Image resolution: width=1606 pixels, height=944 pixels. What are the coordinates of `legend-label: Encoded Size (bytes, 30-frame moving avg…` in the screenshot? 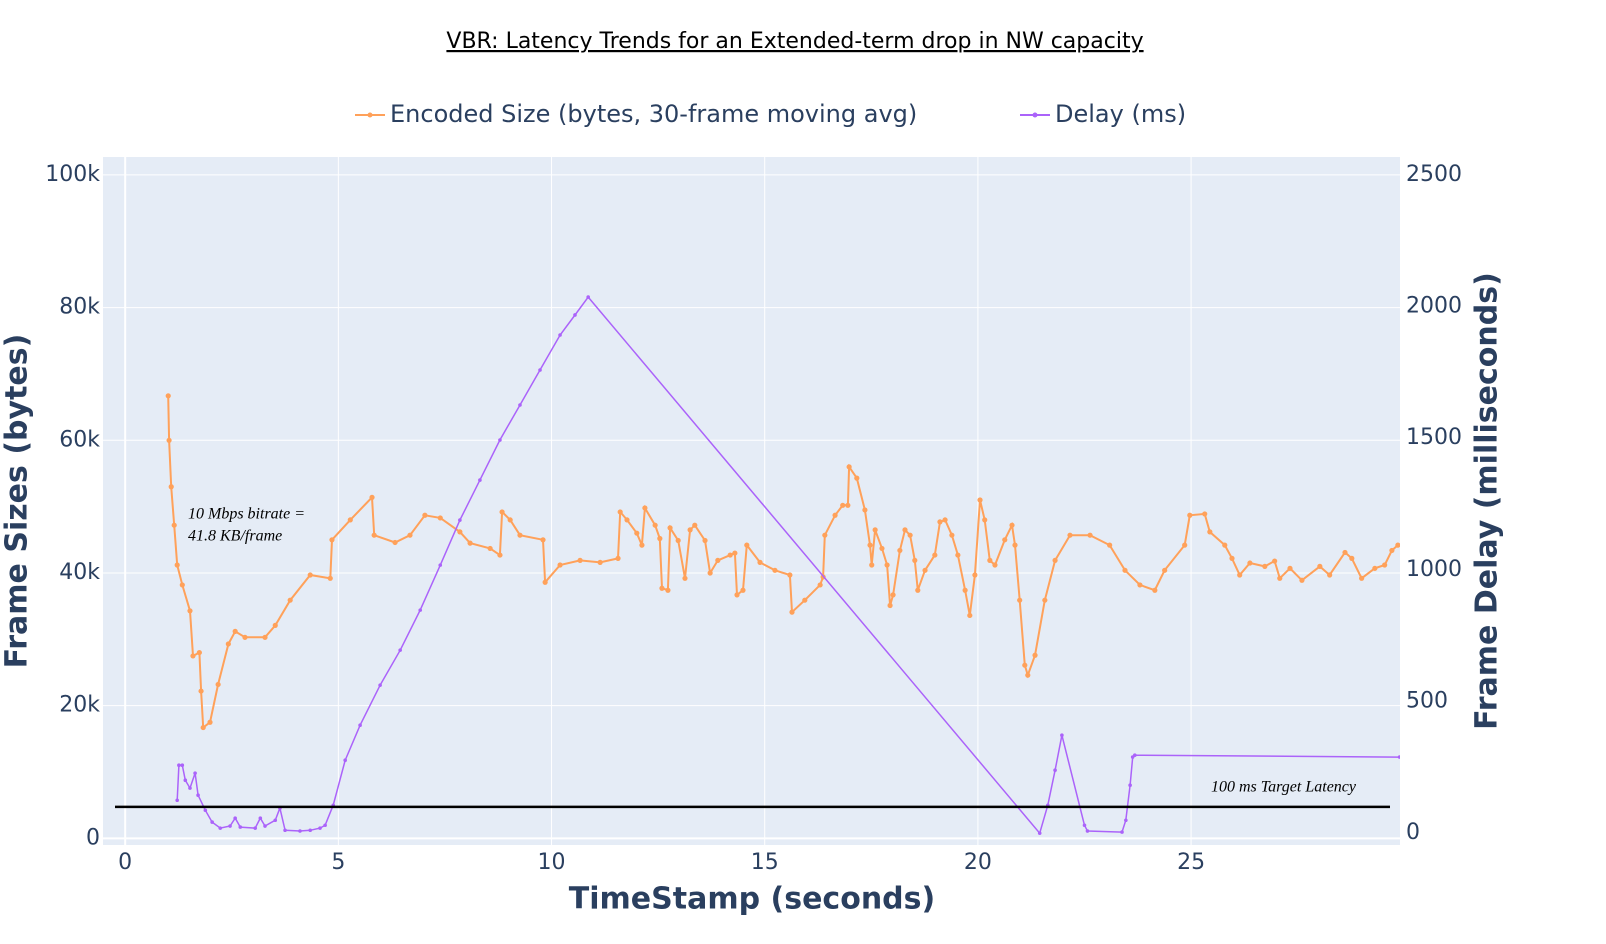 It's located at (653, 114).